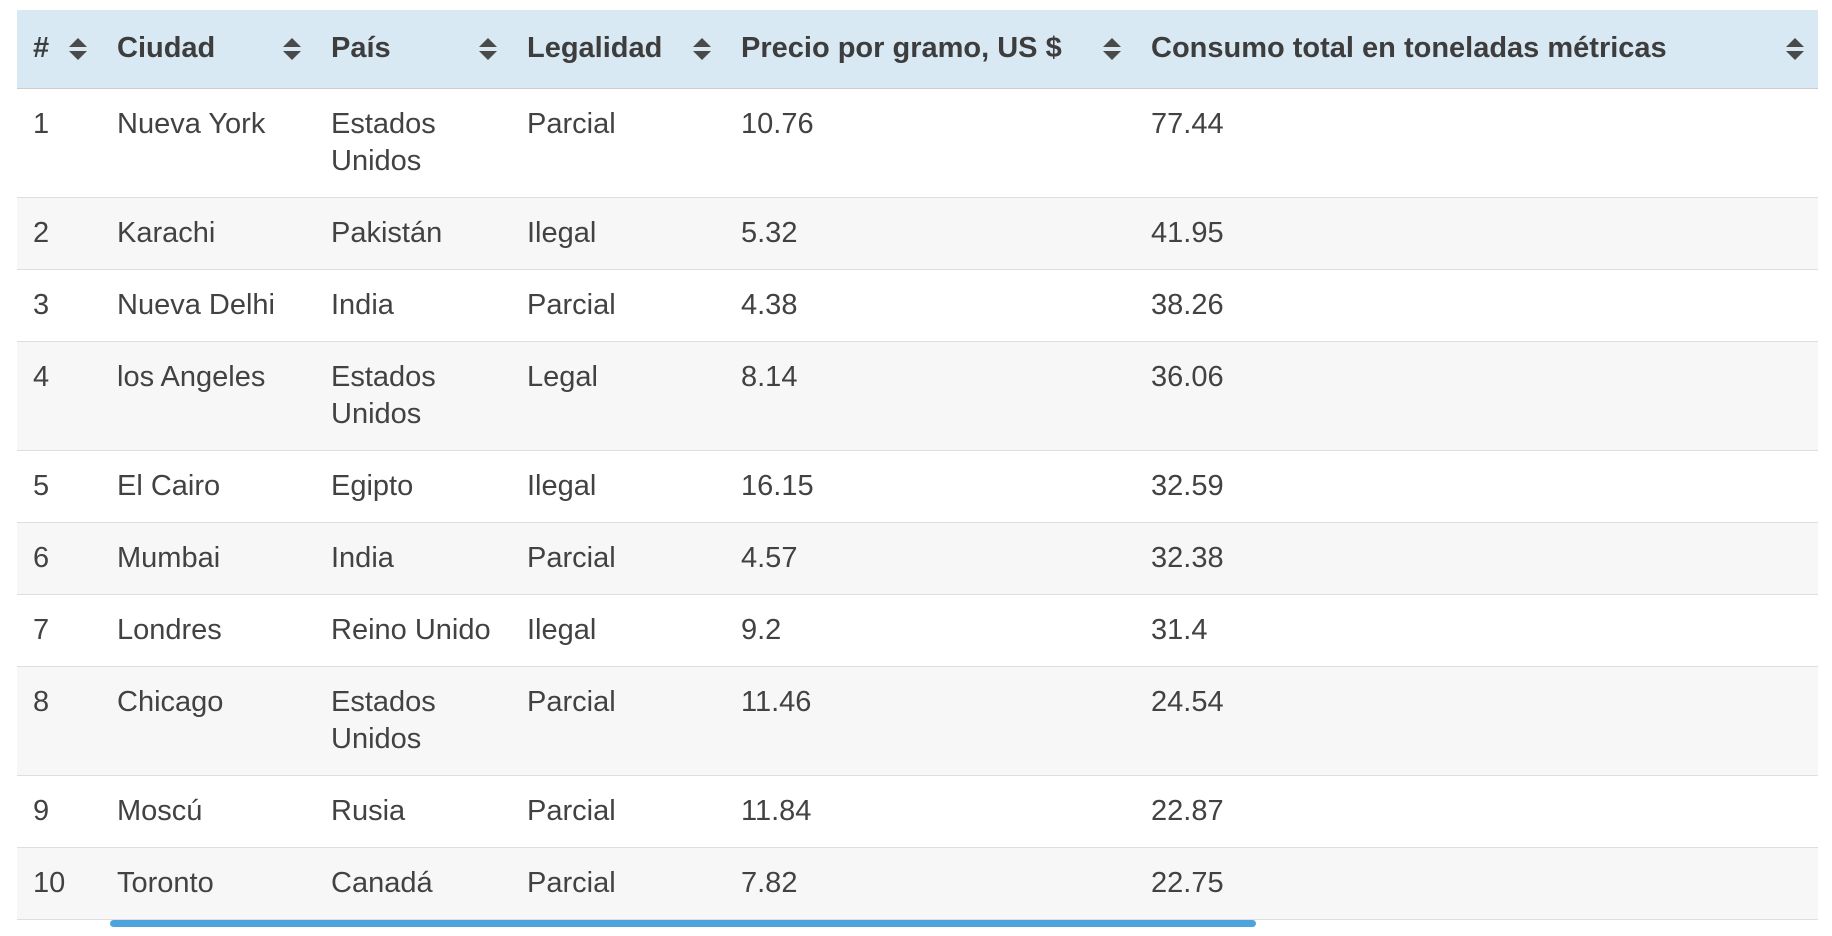 This screenshot has height=936, width=1832. I want to click on cell-price: 16.15, so click(930, 486).